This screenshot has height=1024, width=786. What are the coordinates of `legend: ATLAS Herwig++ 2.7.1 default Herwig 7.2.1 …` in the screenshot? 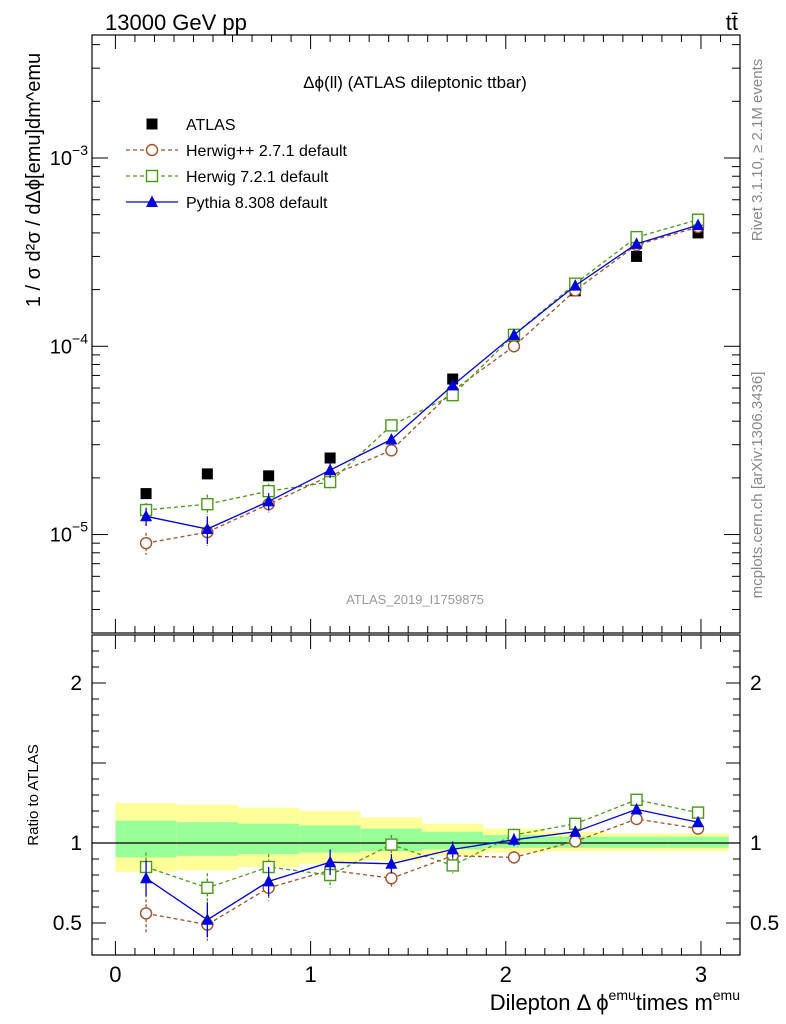 It's located at (237, 164).